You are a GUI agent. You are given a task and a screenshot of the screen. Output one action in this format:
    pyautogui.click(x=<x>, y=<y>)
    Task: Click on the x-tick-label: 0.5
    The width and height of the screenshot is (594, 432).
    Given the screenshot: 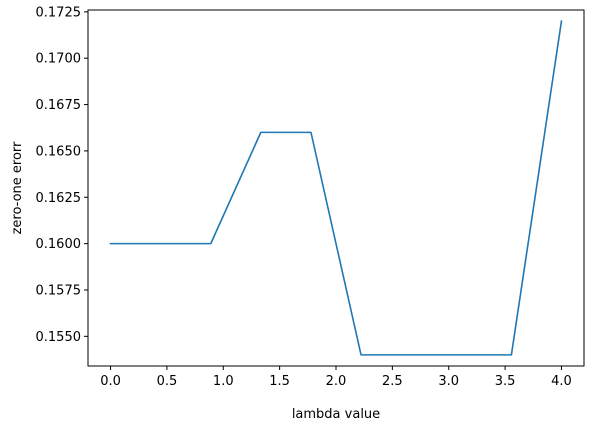 What is the action you would take?
    pyautogui.click(x=167, y=381)
    